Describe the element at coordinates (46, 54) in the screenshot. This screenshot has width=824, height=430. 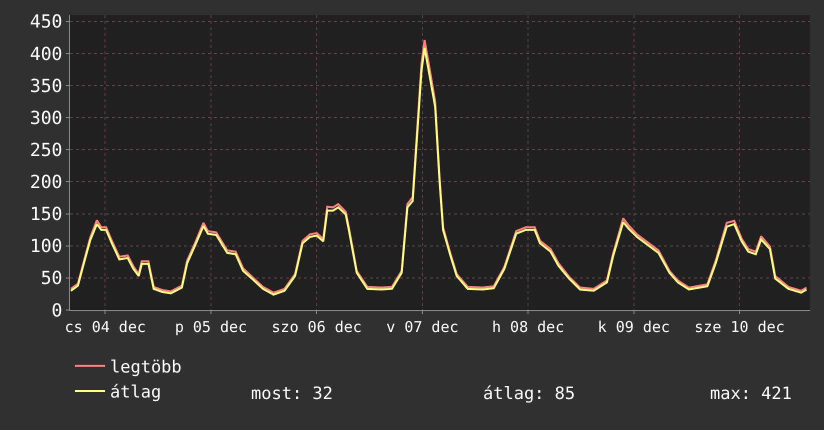
I see `y-tick-label: 400` at that location.